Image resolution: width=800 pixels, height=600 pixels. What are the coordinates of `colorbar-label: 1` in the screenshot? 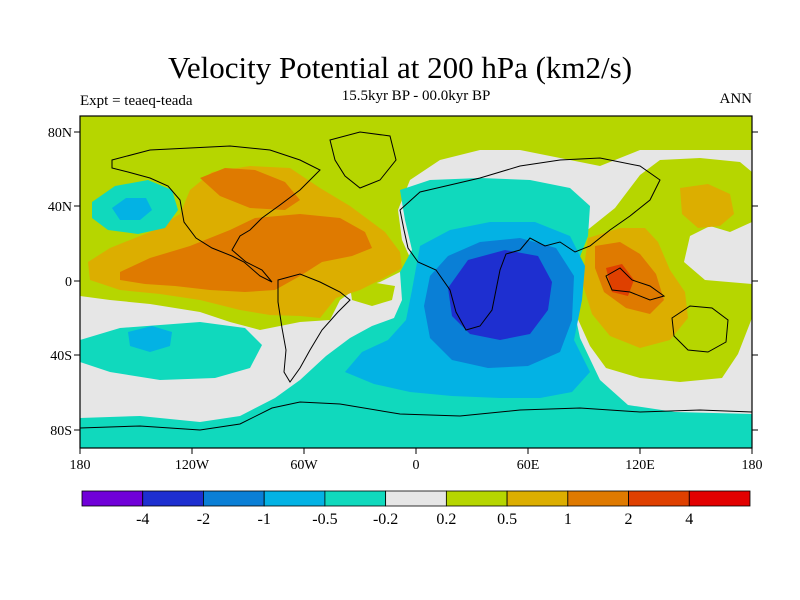 It's located at (568, 519).